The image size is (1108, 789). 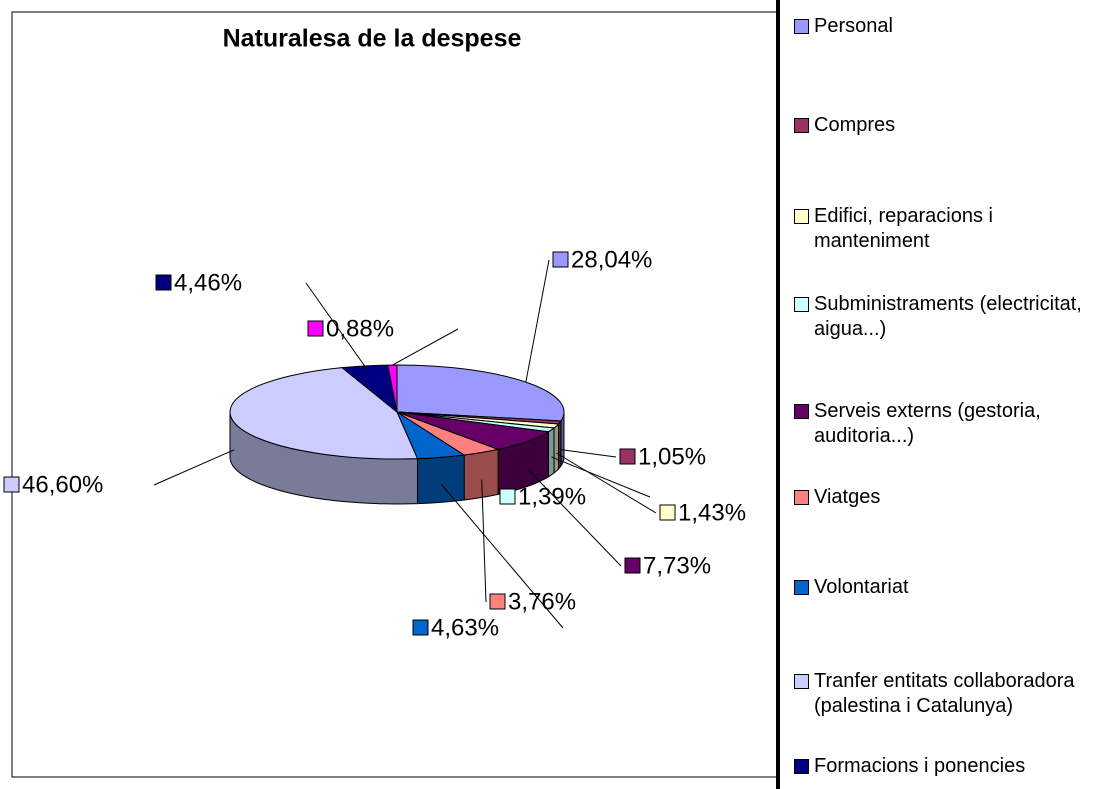 What do you see at coordinates (372, 39) in the screenshot?
I see `chart-title: Naturalesa de la despese` at bounding box center [372, 39].